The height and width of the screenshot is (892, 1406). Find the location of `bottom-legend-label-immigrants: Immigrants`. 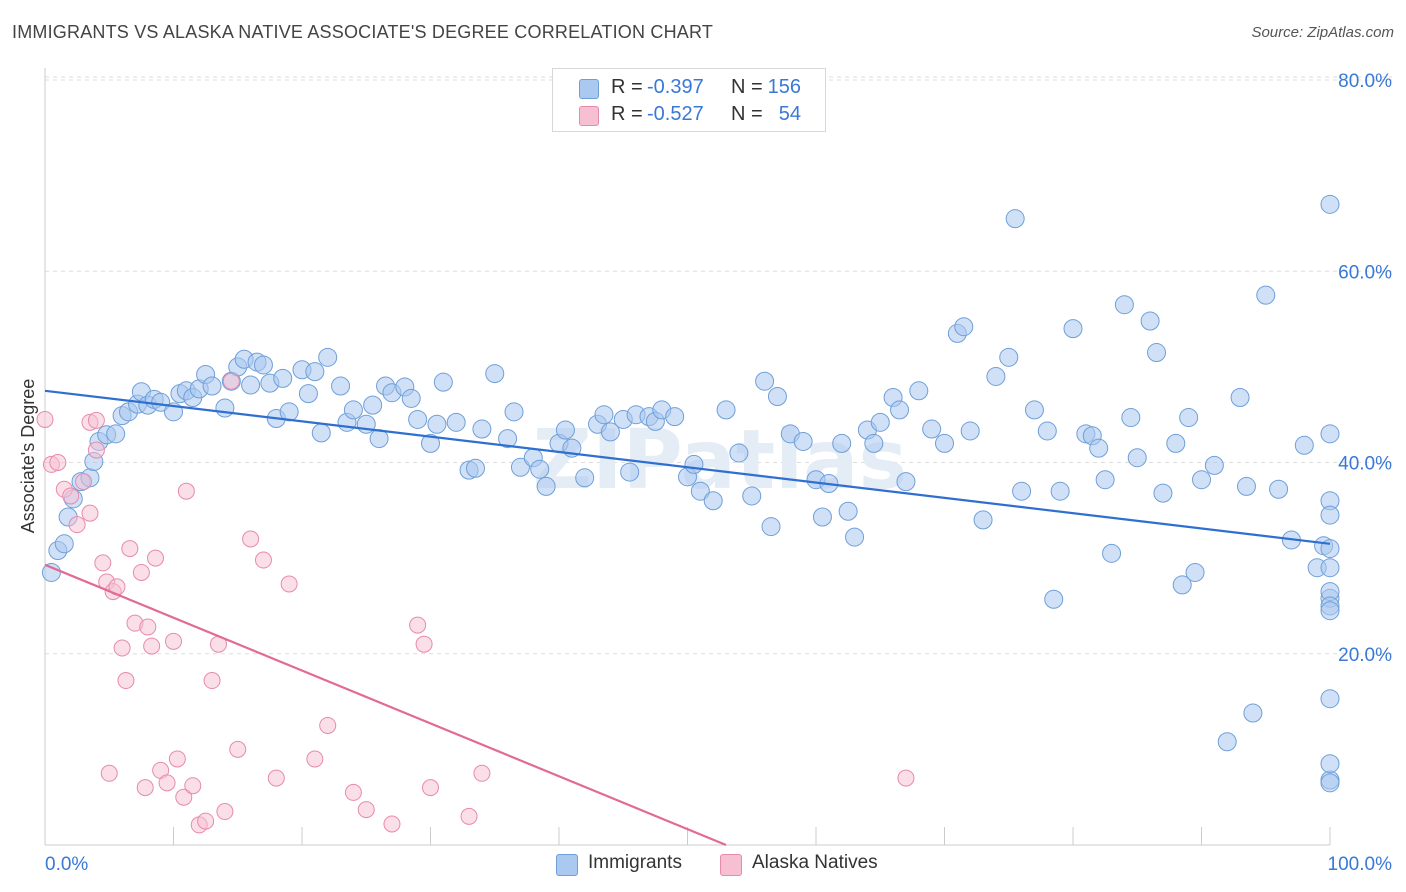

bottom-legend-label-immigrants: Immigrants is located at coordinates (635, 862).